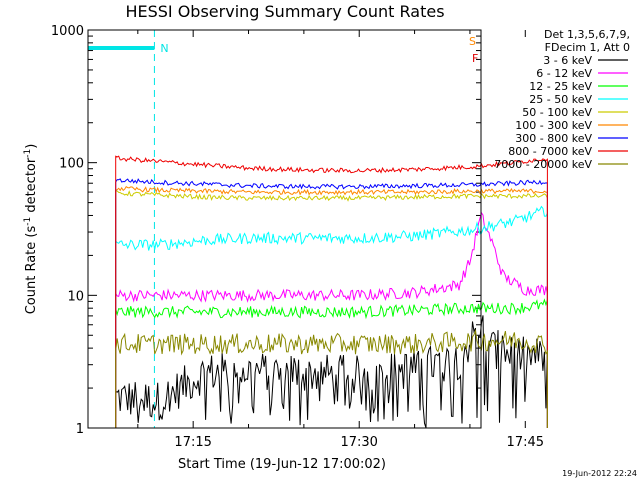 The image size is (640, 480). What do you see at coordinates (358, 442) in the screenshot?
I see `x-tick-label: 17:30` at bounding box center [358, 442].